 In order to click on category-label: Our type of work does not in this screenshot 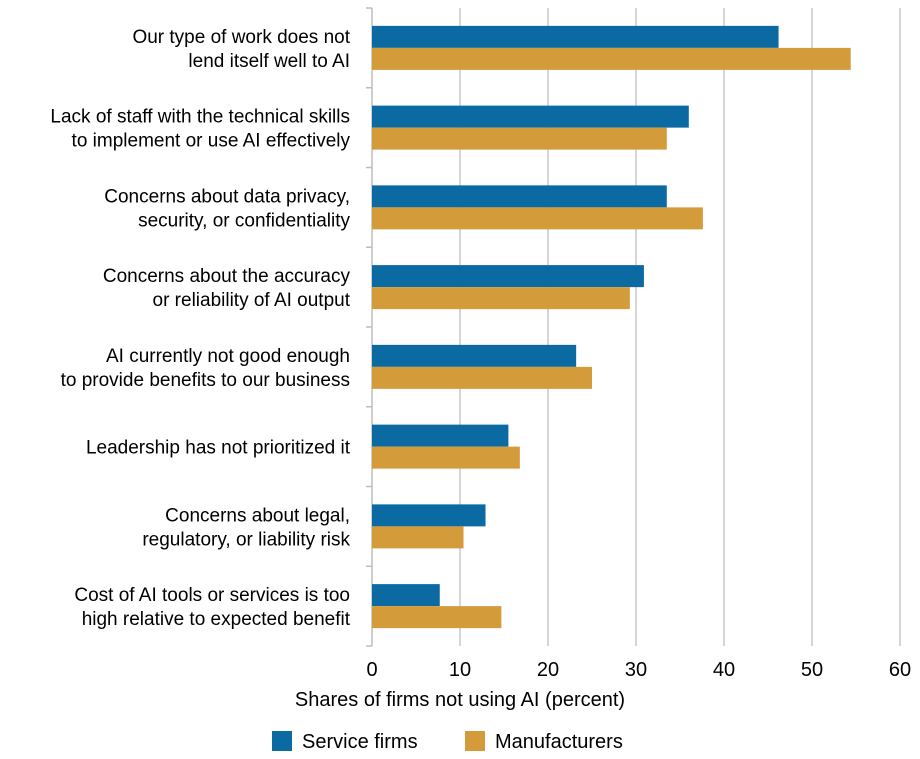, I will do `click(241, 37)`.